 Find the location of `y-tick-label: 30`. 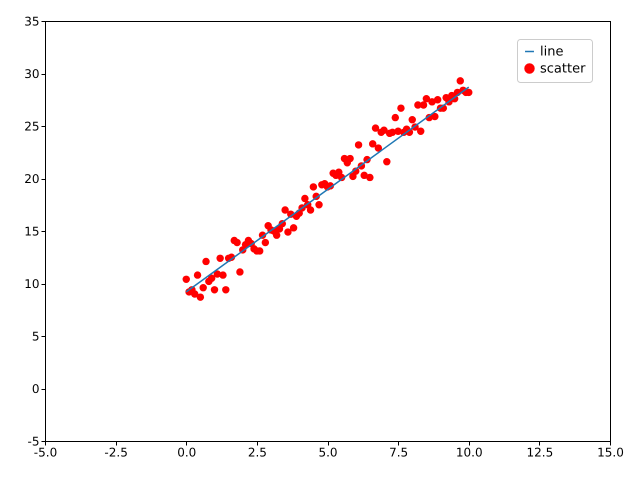

y-tick-label: 30 is located at coordinates (32, 74).